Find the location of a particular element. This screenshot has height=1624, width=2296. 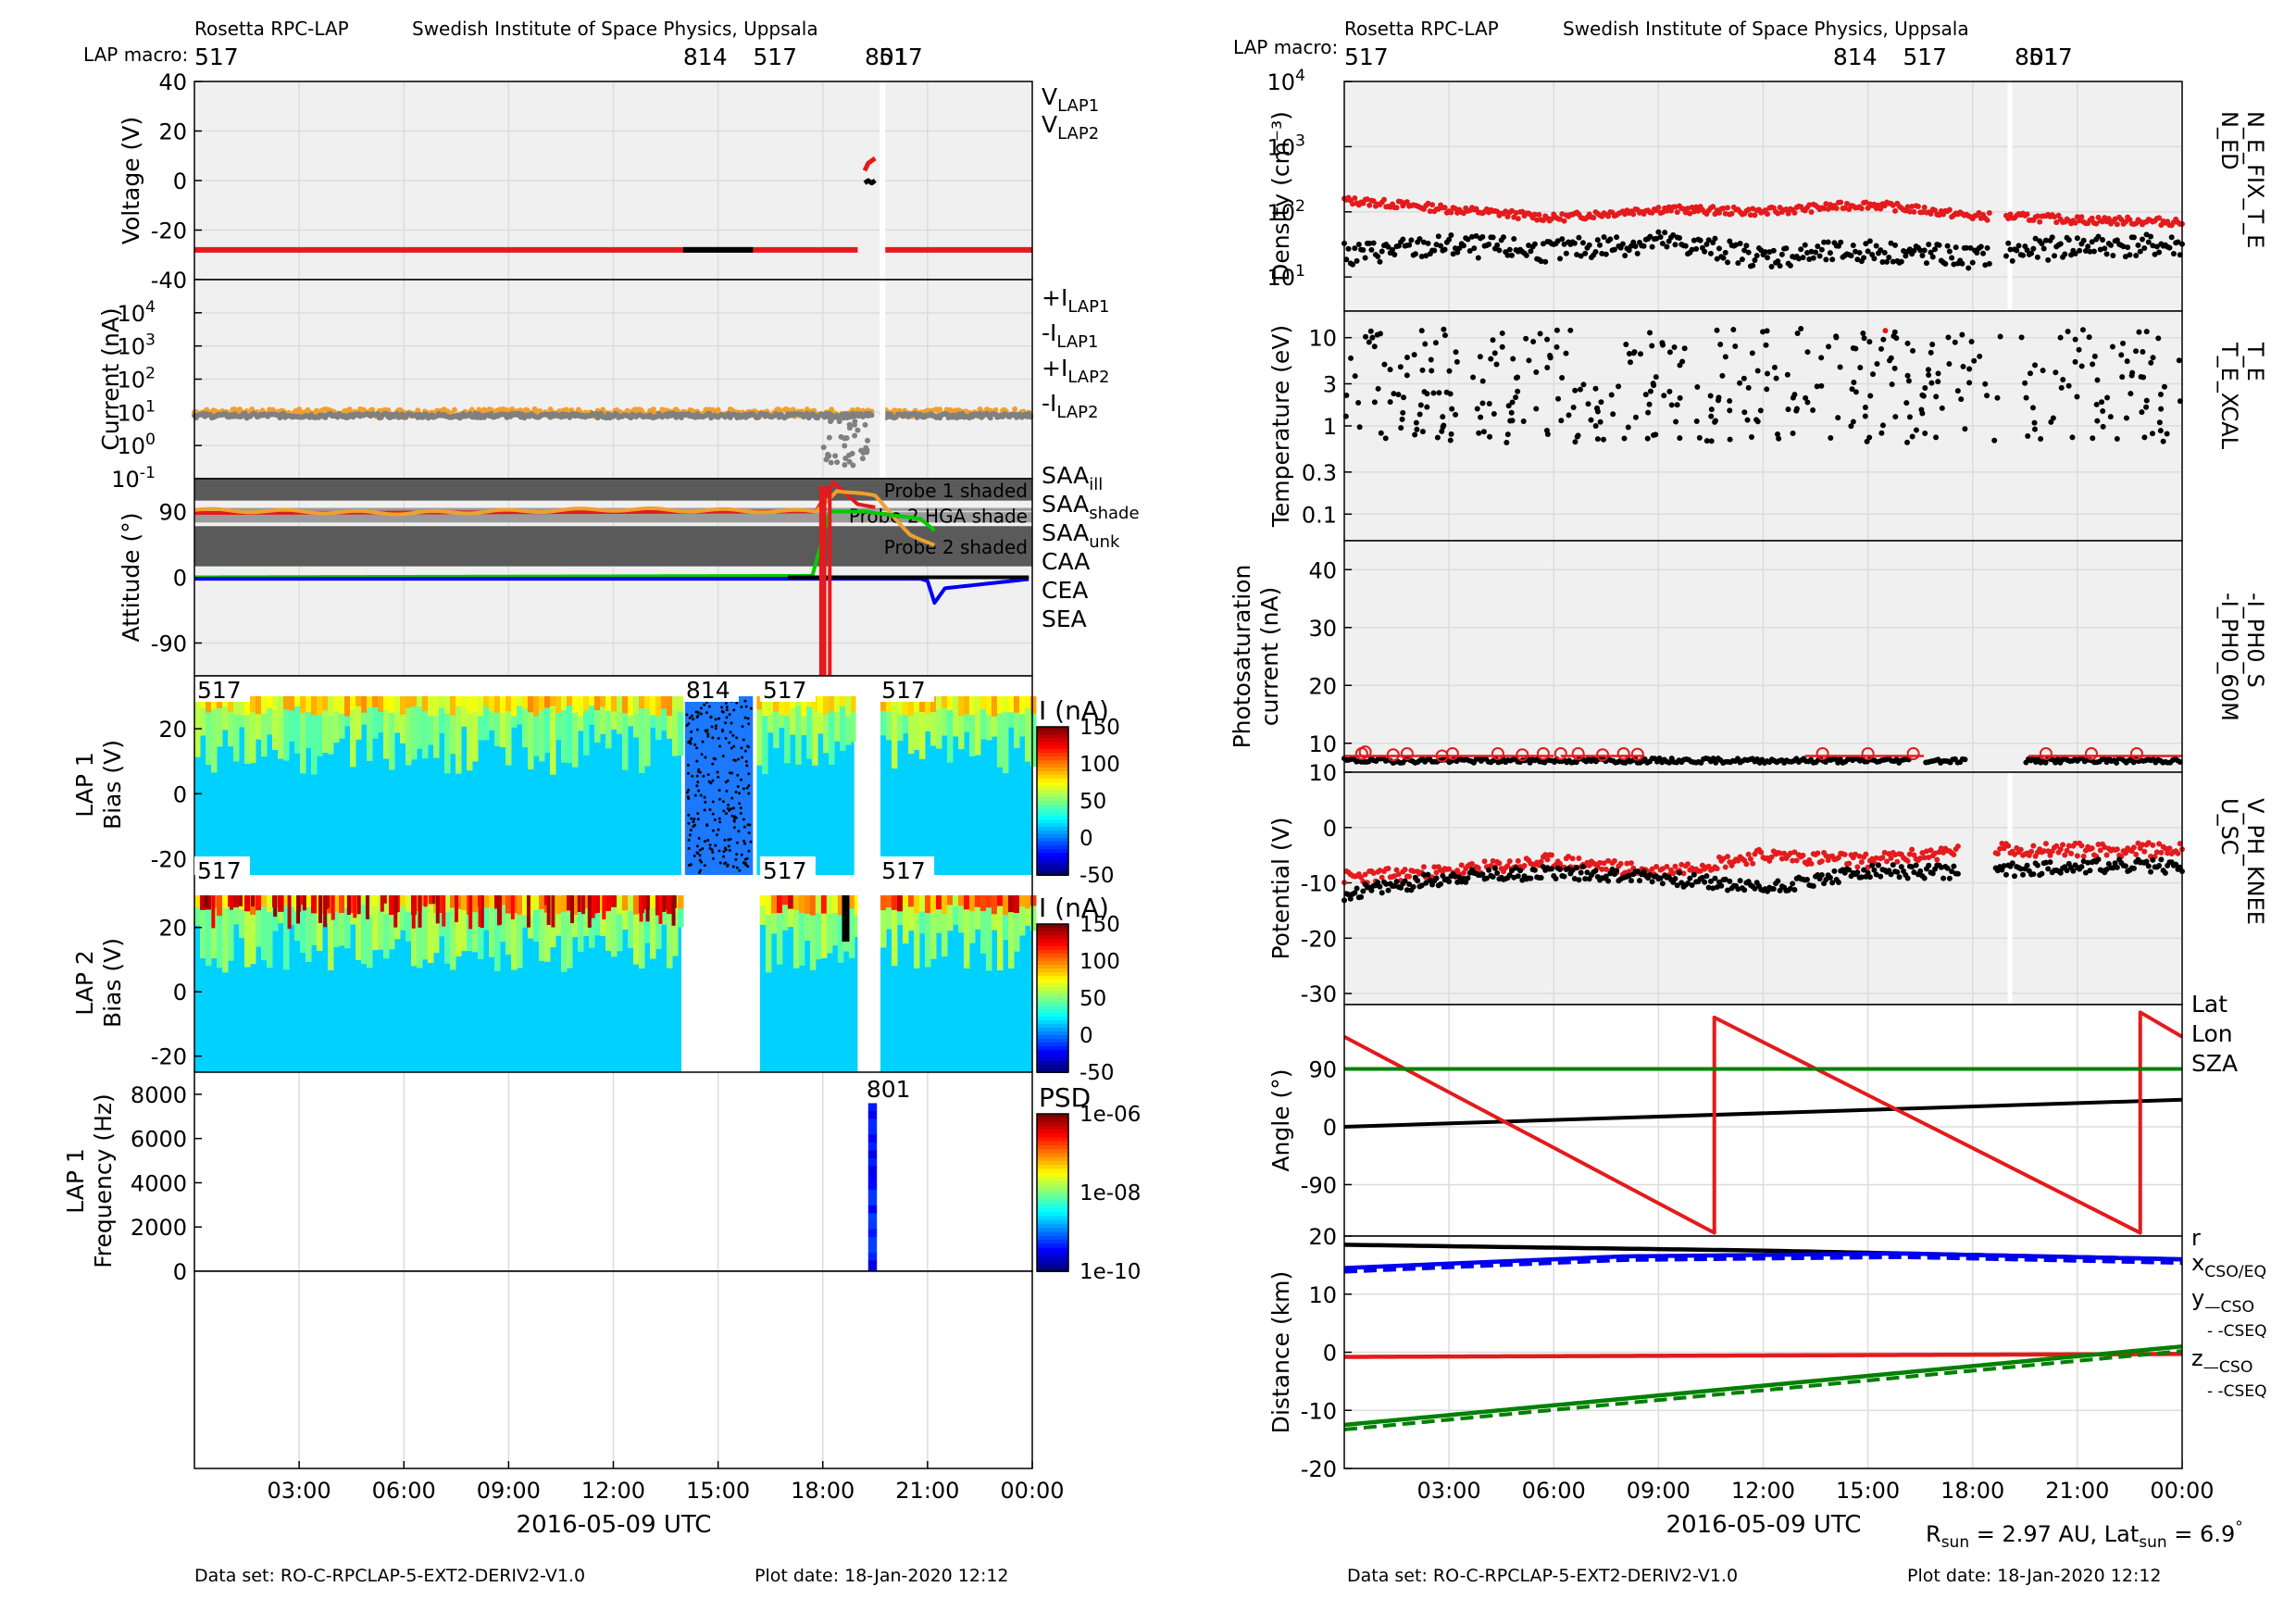

angle-ytick-label: 90 is located at coordinates (1322, 1069).